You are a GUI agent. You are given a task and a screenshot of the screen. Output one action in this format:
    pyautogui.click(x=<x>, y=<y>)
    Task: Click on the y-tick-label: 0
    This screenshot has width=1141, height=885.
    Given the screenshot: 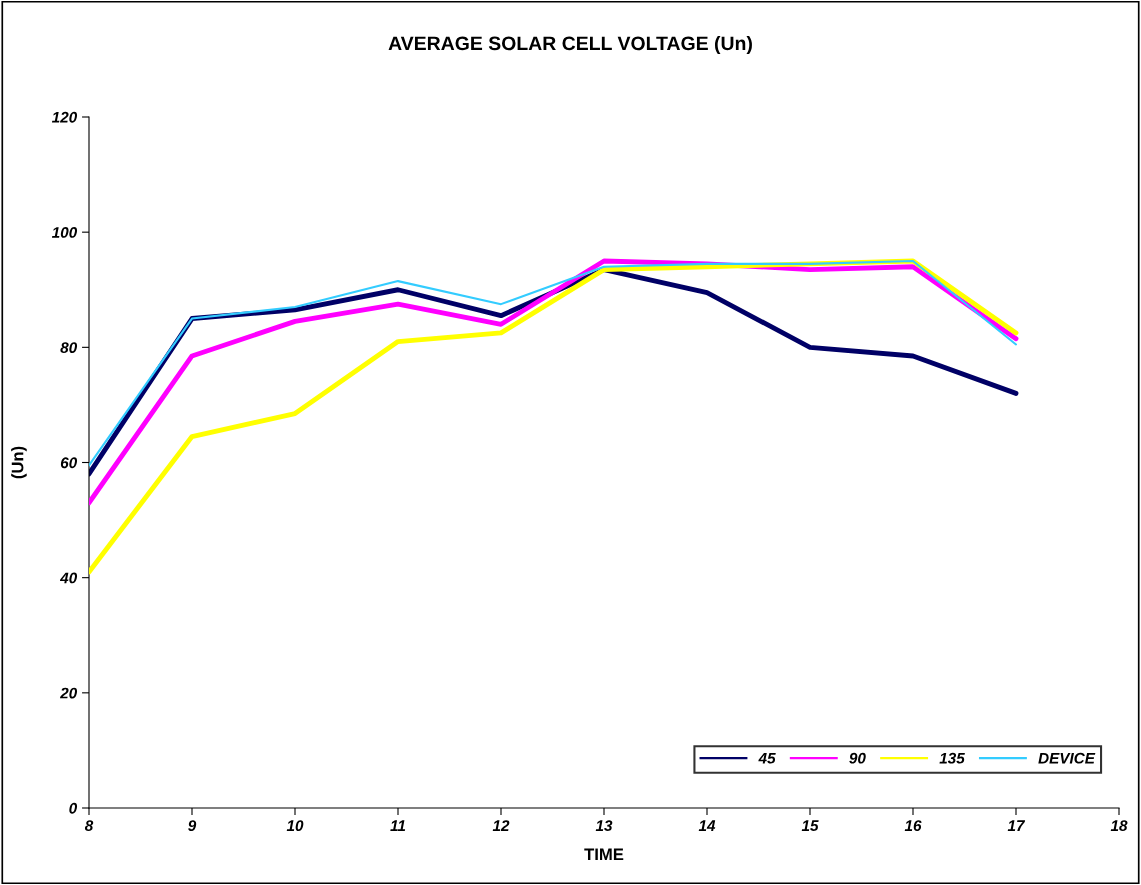 What is the action you would take?
    pyautogui.click(x=73, y=808)
    